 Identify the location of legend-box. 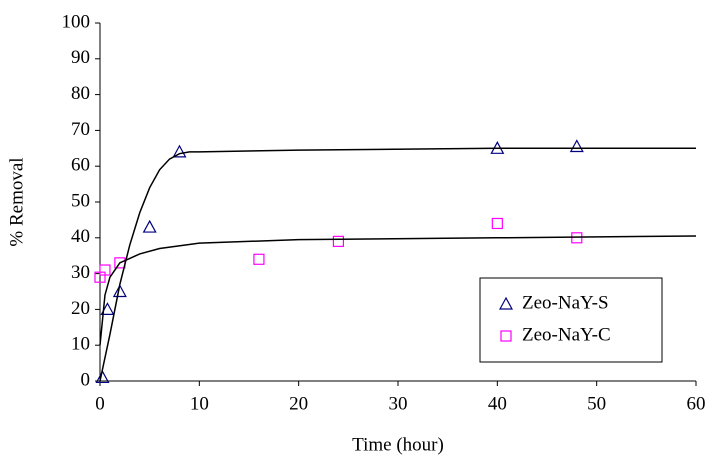
(571, 320).